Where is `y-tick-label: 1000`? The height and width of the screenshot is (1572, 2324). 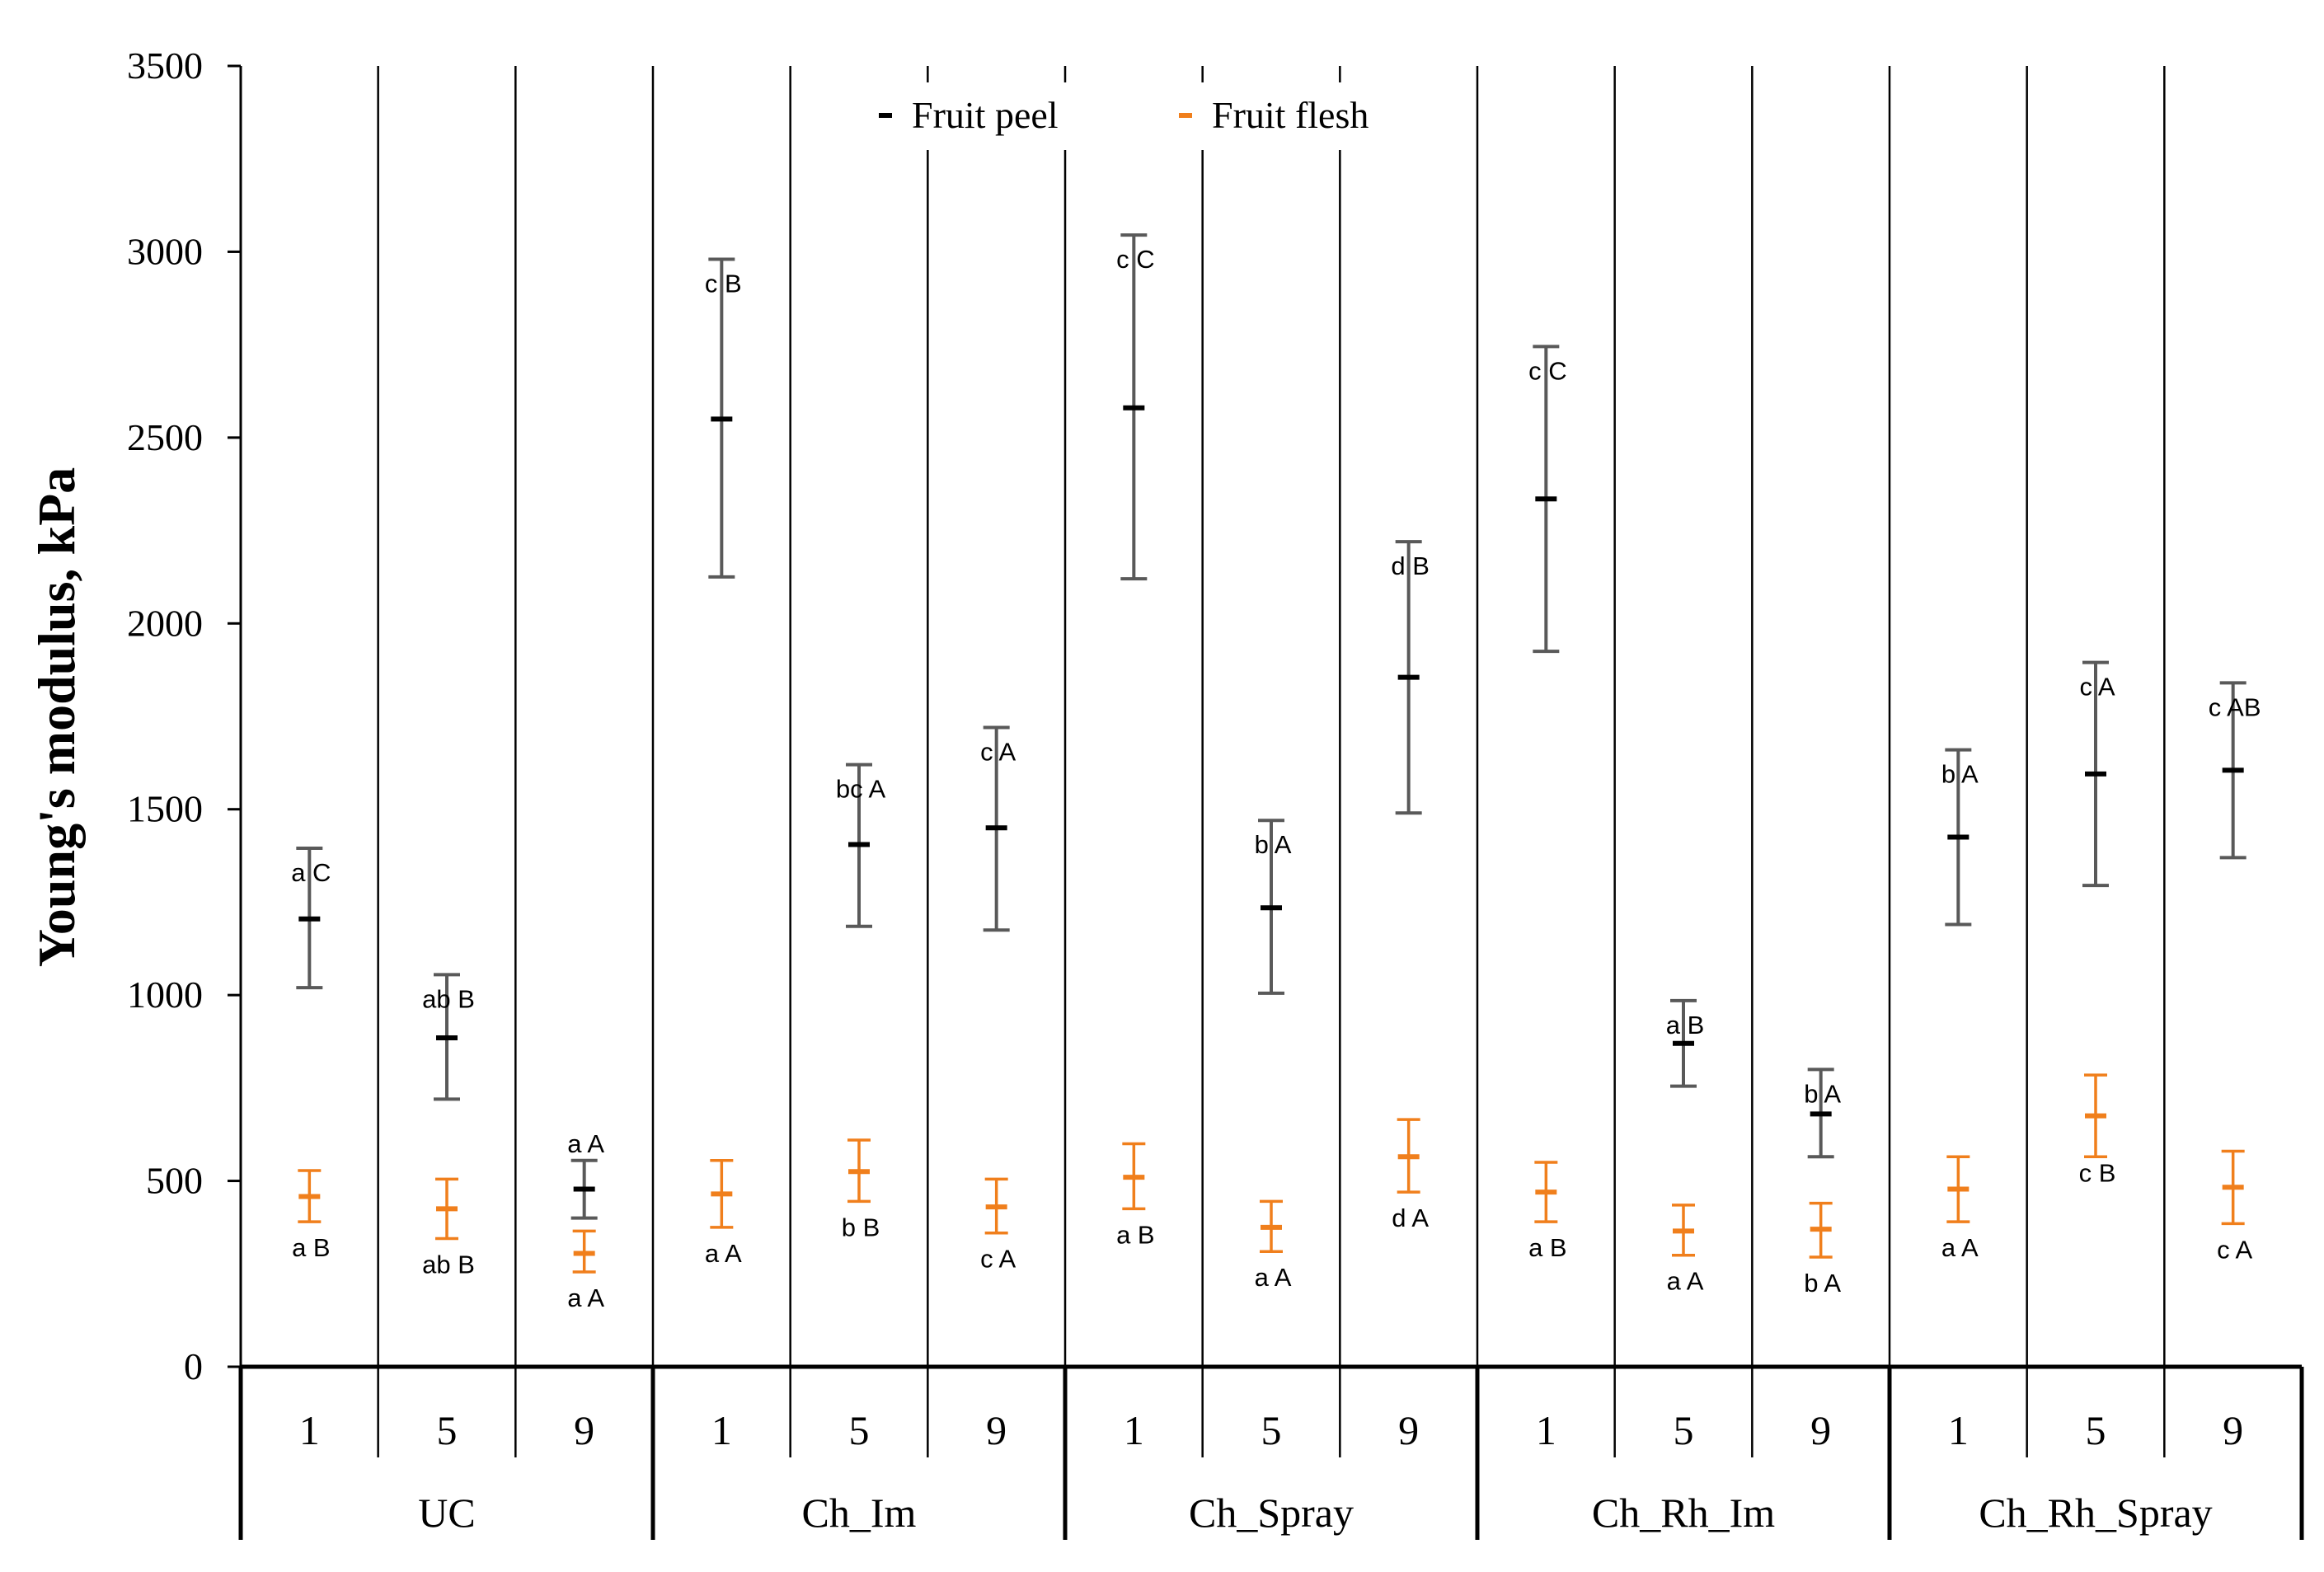 y-tick-label: 1000 is located at coordinates (165, 995).